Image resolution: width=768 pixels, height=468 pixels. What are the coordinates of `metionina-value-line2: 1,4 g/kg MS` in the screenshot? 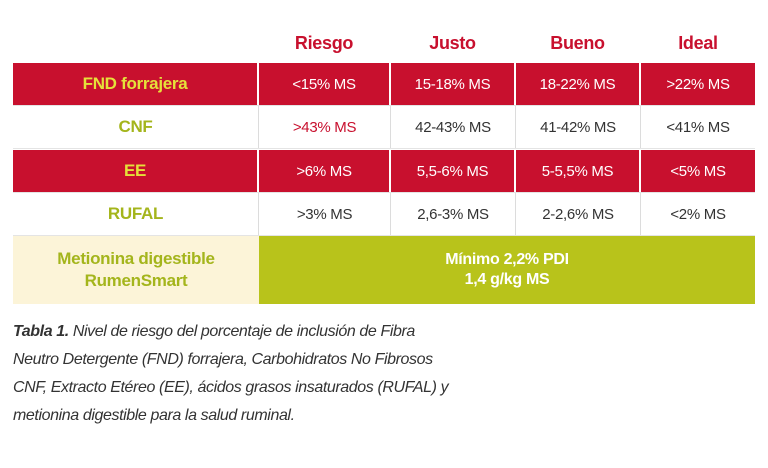 It's located at (507, 279).